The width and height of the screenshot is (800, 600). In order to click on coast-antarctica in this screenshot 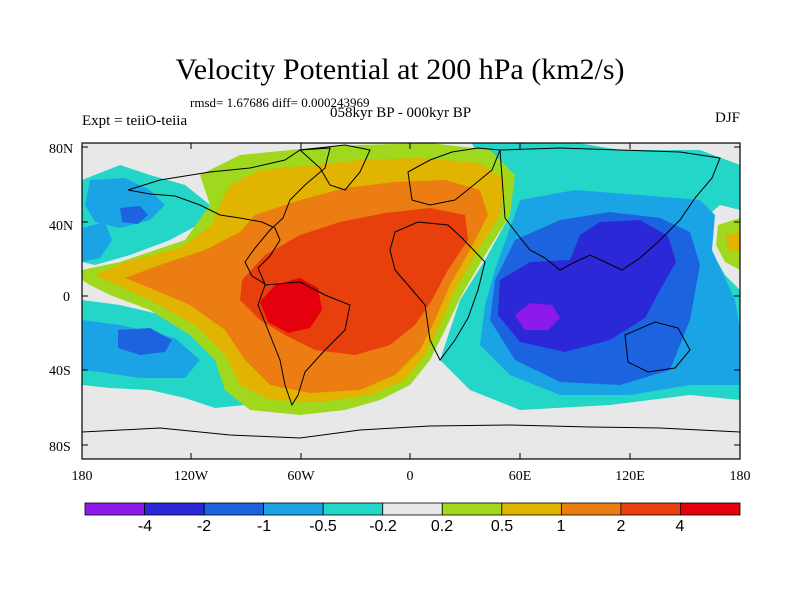, I will do `click(411, 431)`.